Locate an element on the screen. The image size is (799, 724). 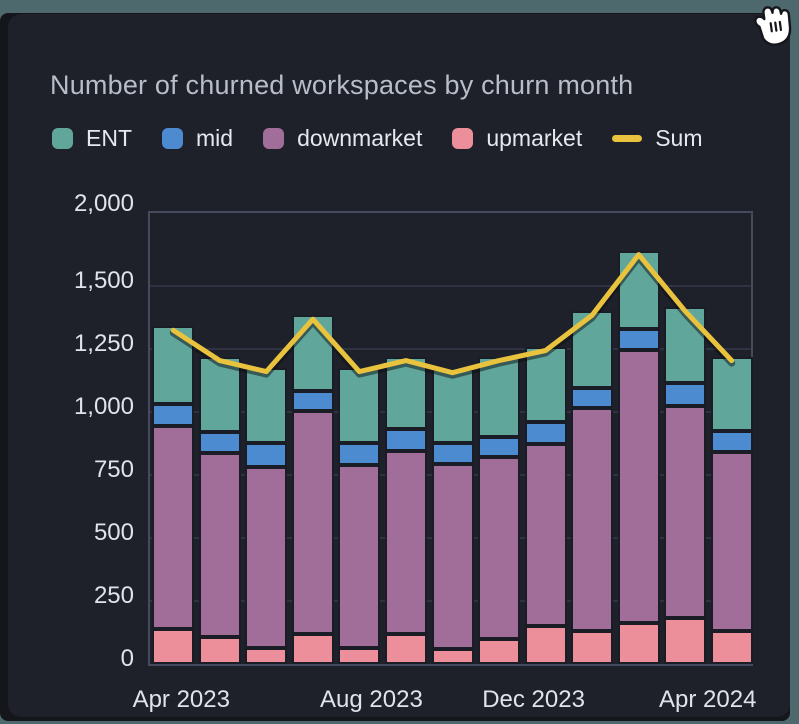
bar-nov-2023 is located at coordinates (499, 436).